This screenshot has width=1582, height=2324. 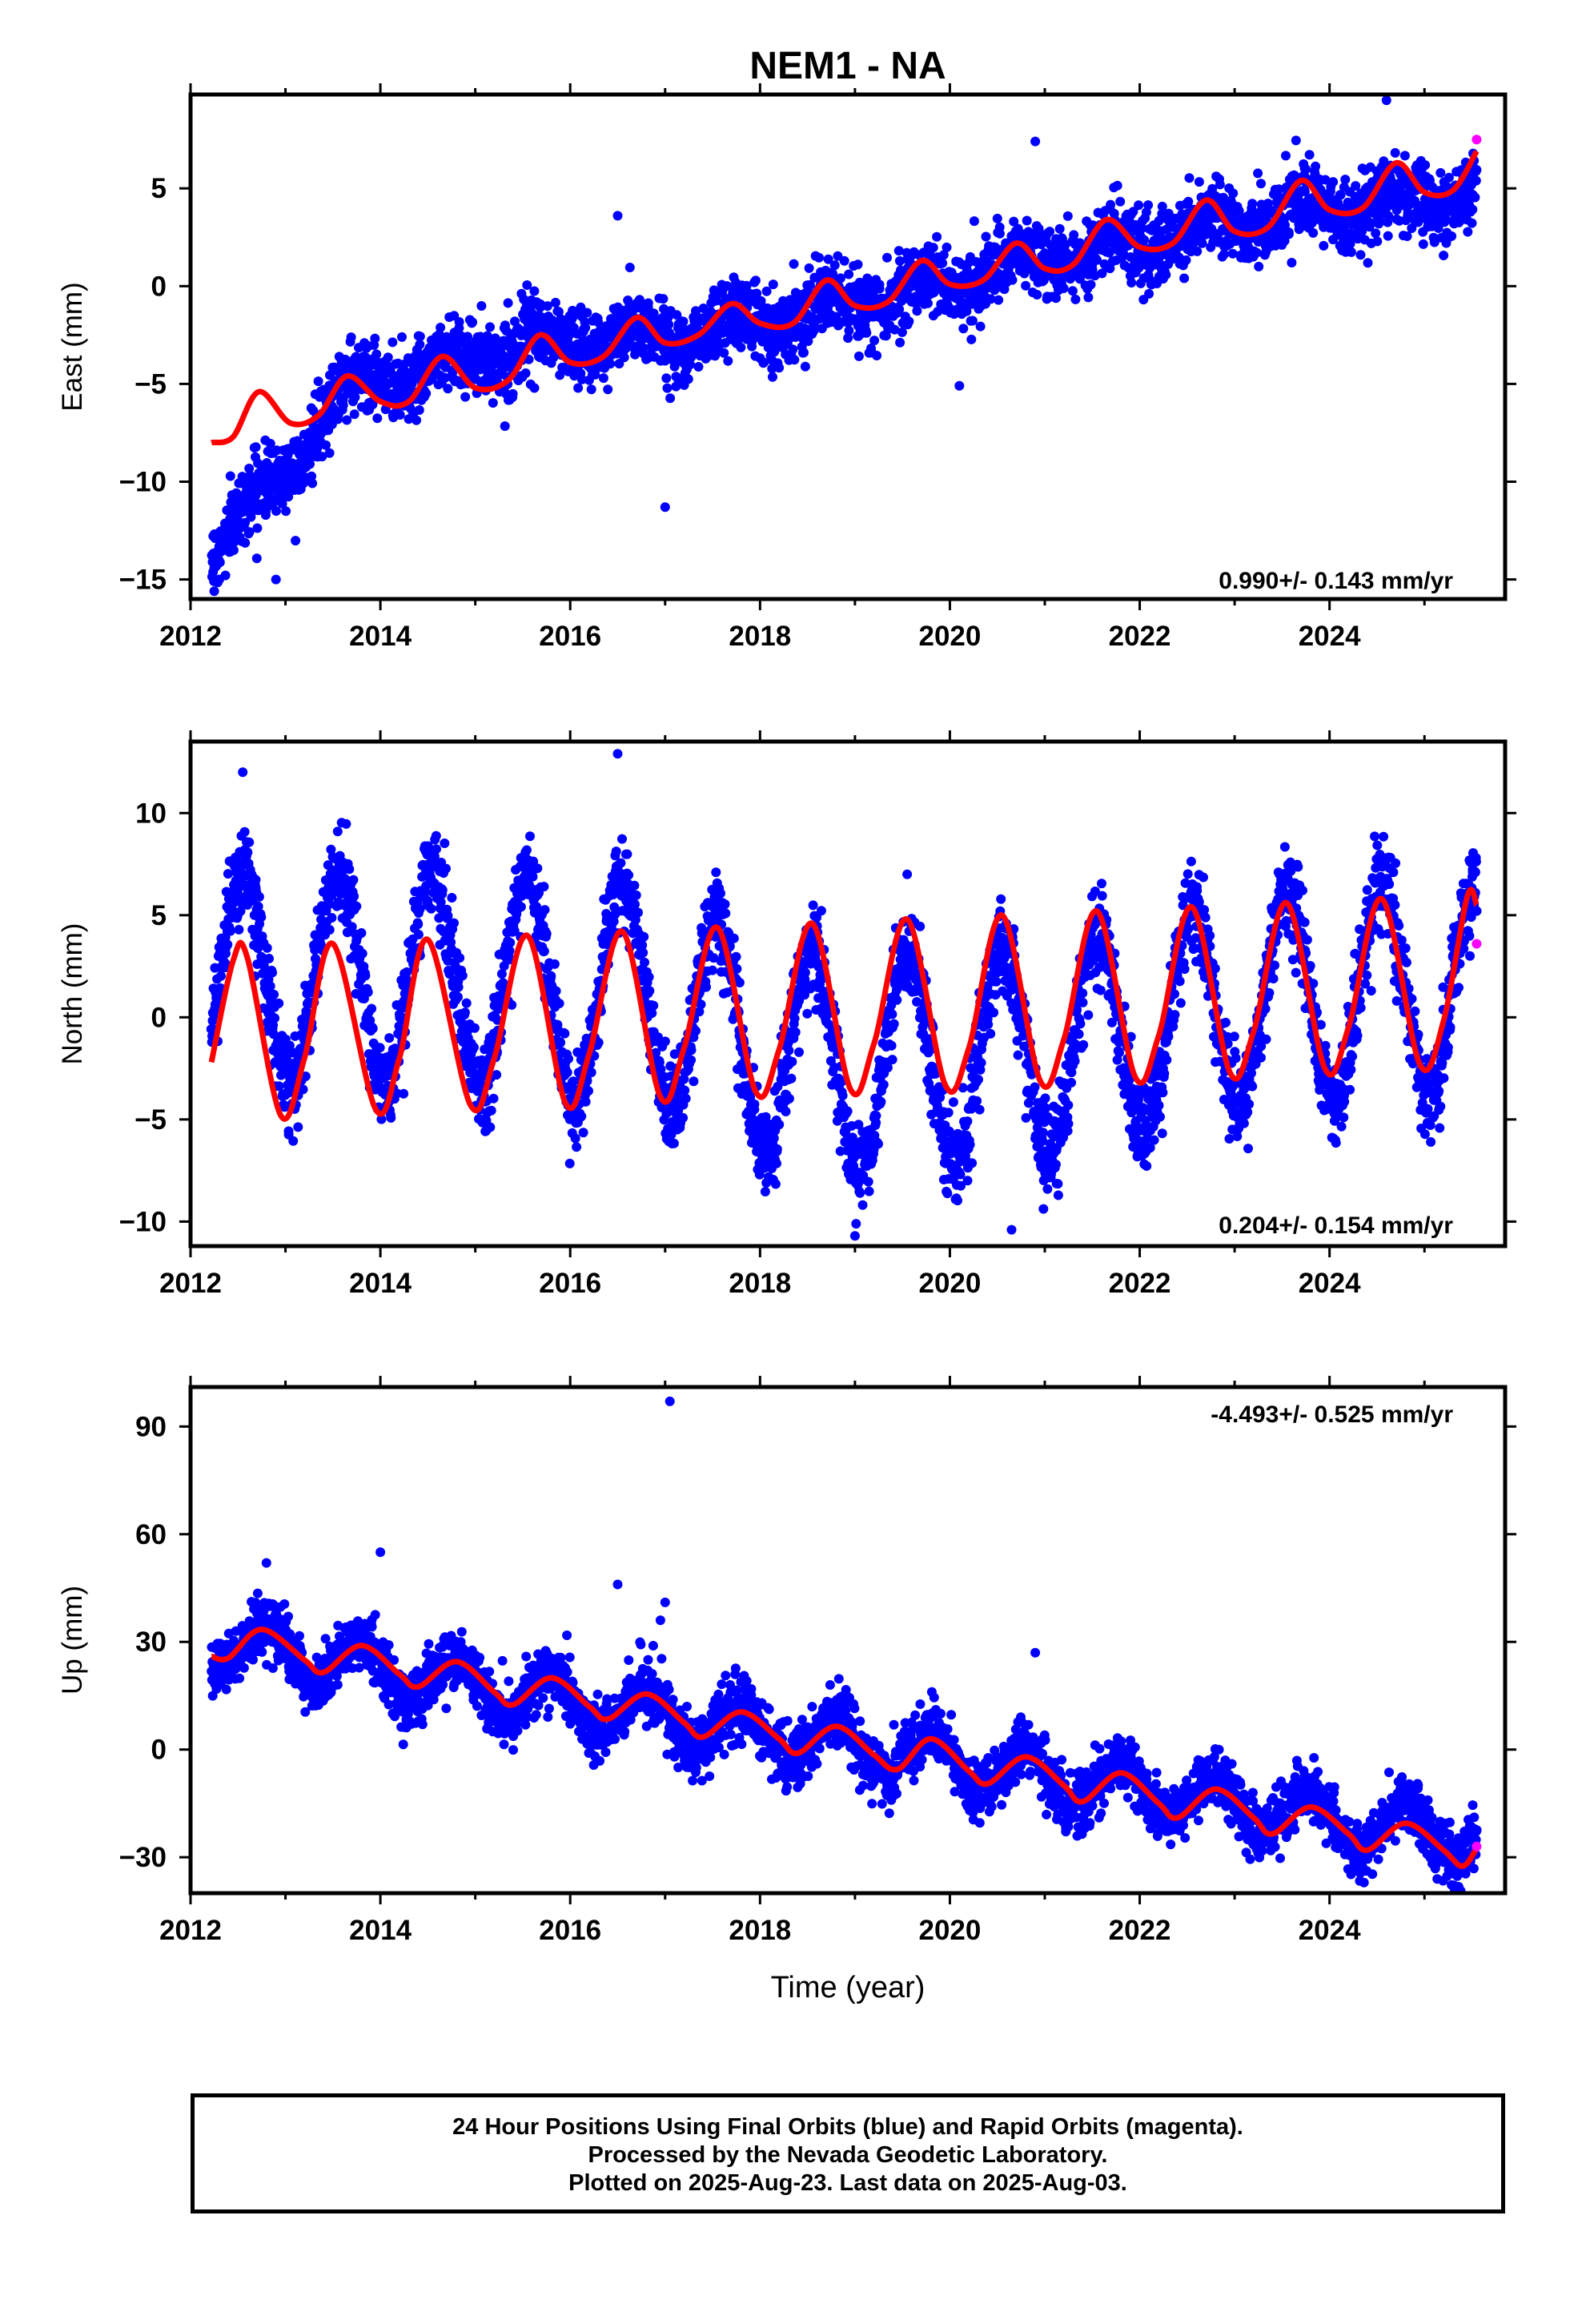 What do you see at coordinates (143, 580) in the screenshot?
I see `y-tick-label: −15` at bounding box center [143, 580].